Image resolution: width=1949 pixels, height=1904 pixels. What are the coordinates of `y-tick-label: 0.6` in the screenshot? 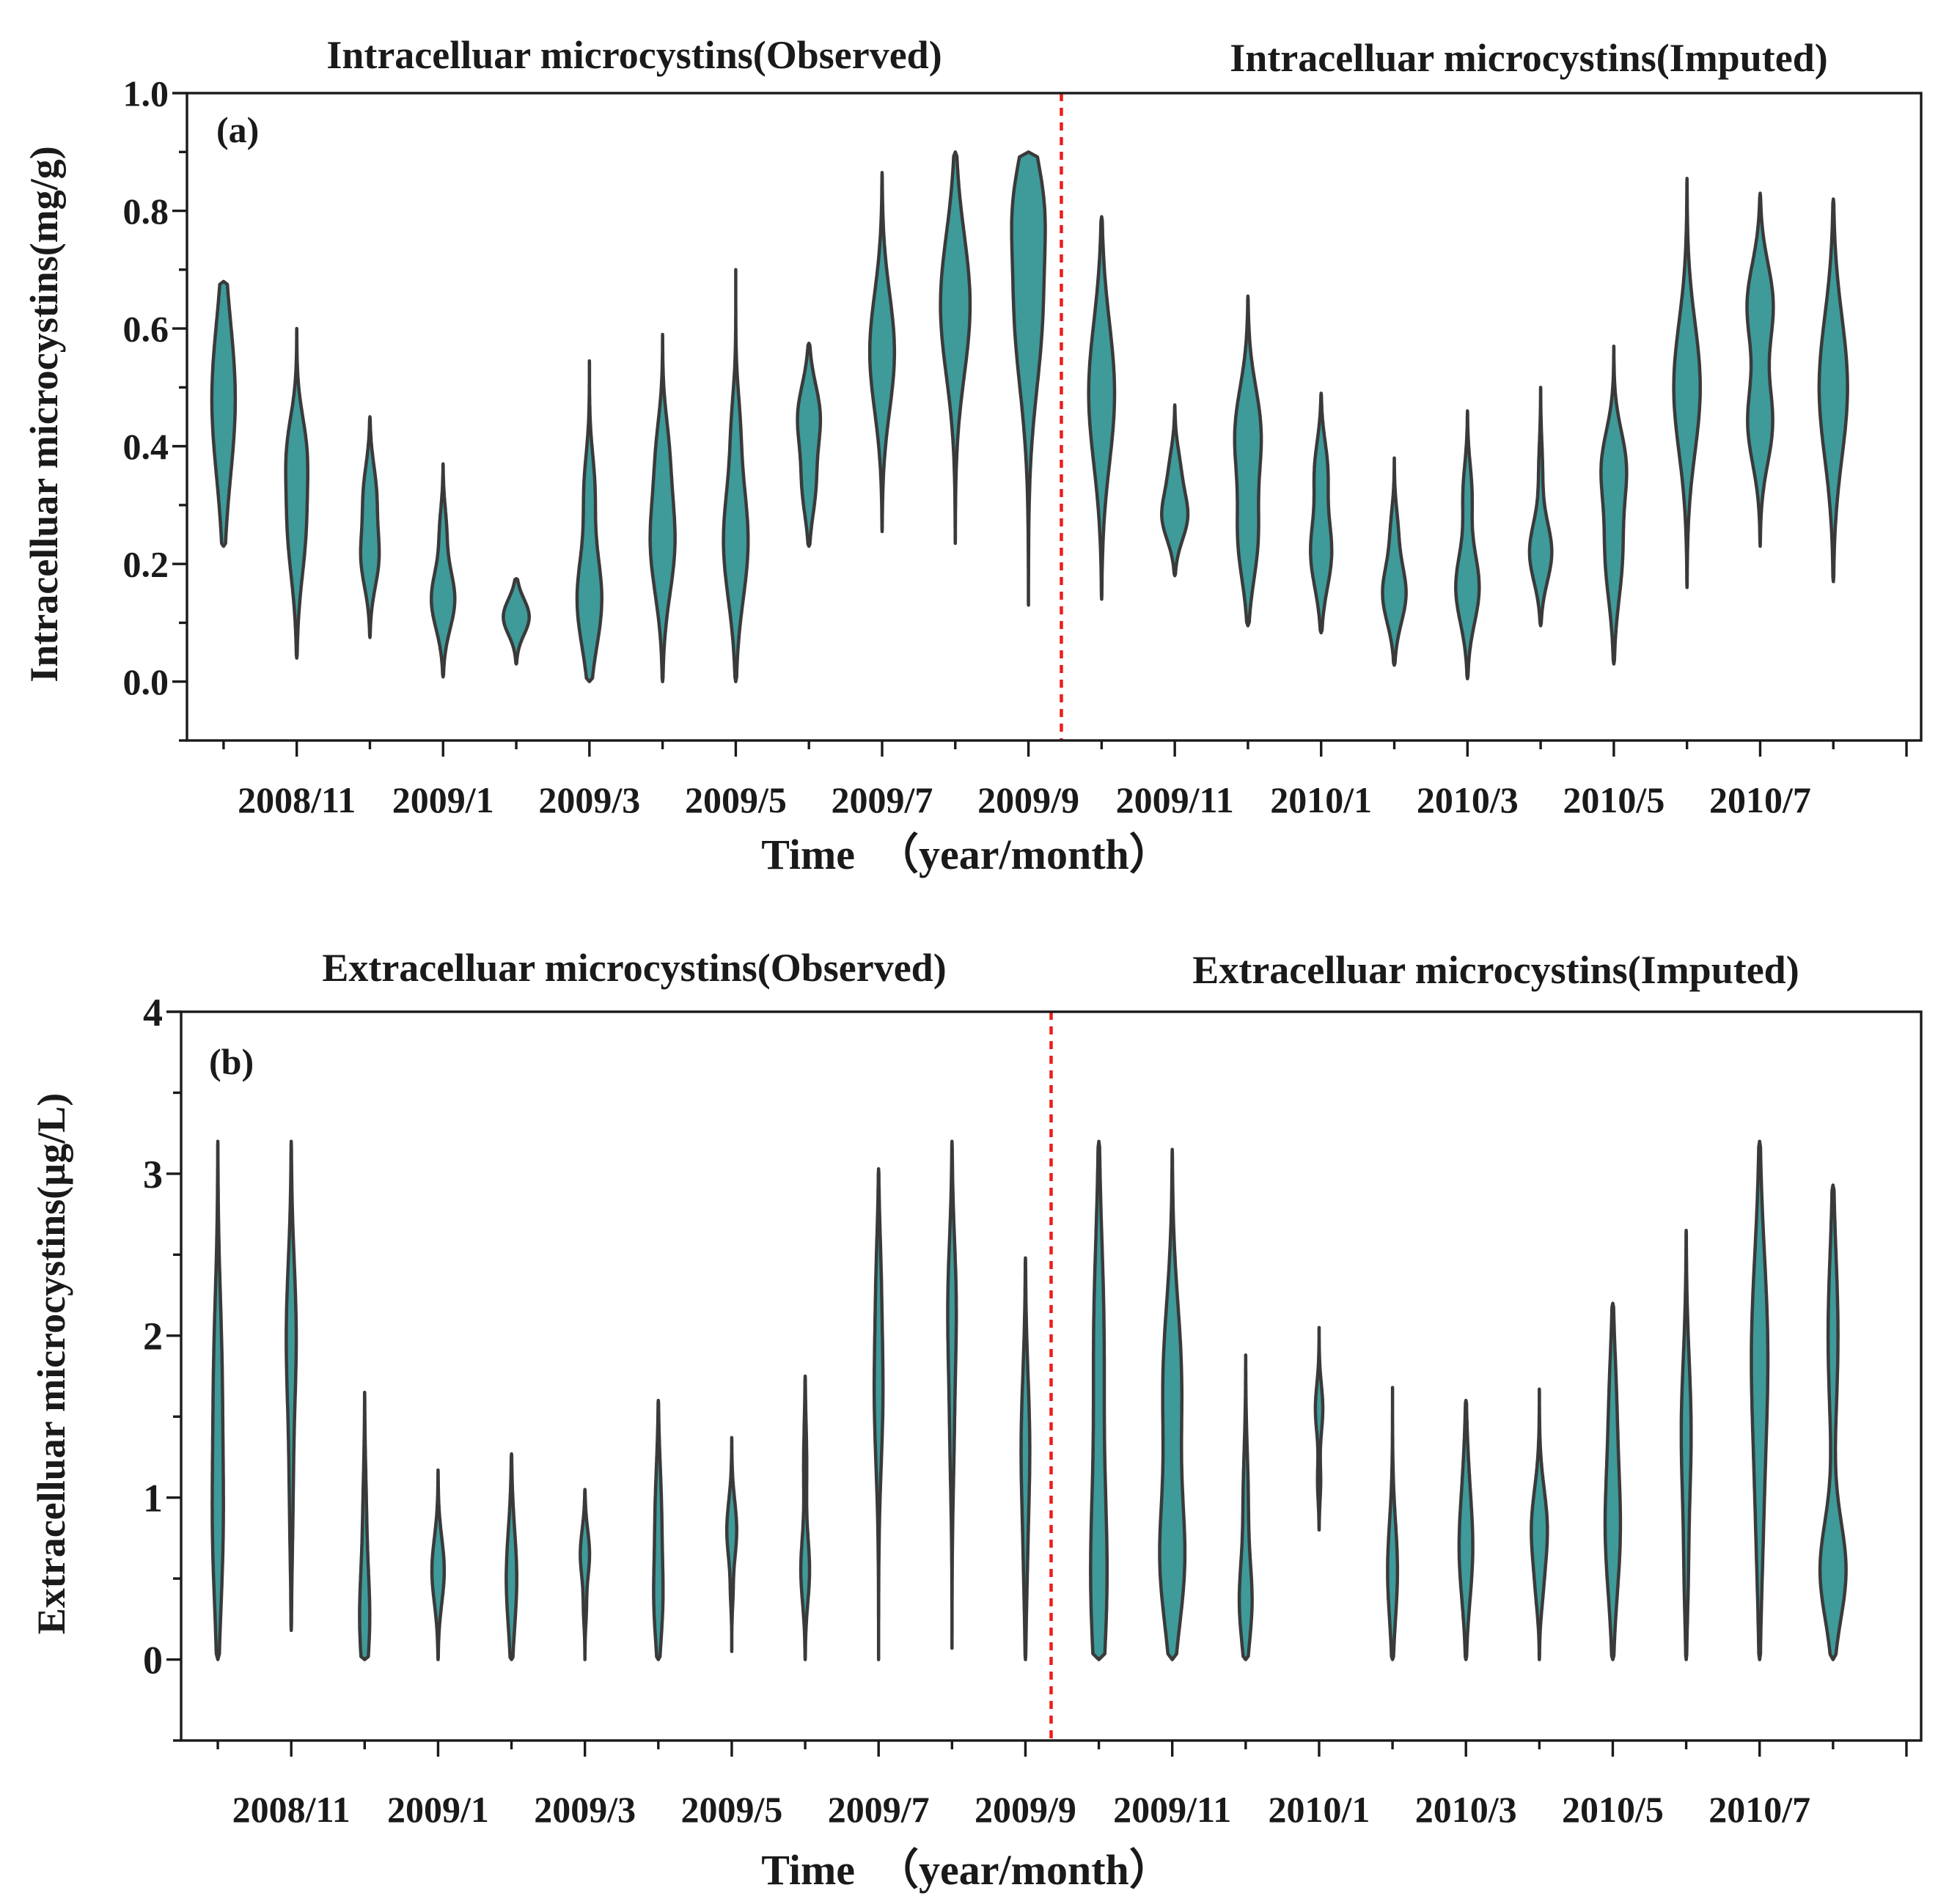 It's located at (146, 330).